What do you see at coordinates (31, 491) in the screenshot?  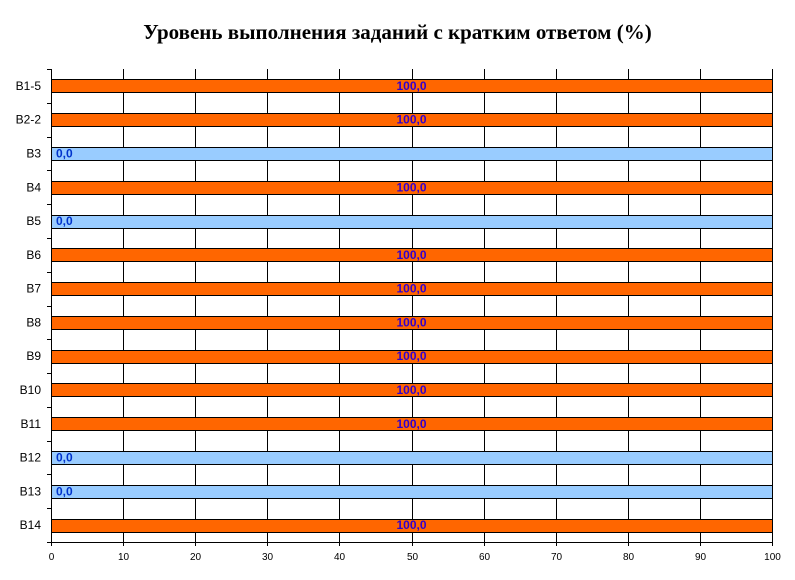 I see `category-label: B13` at bounding box center [31, 491].